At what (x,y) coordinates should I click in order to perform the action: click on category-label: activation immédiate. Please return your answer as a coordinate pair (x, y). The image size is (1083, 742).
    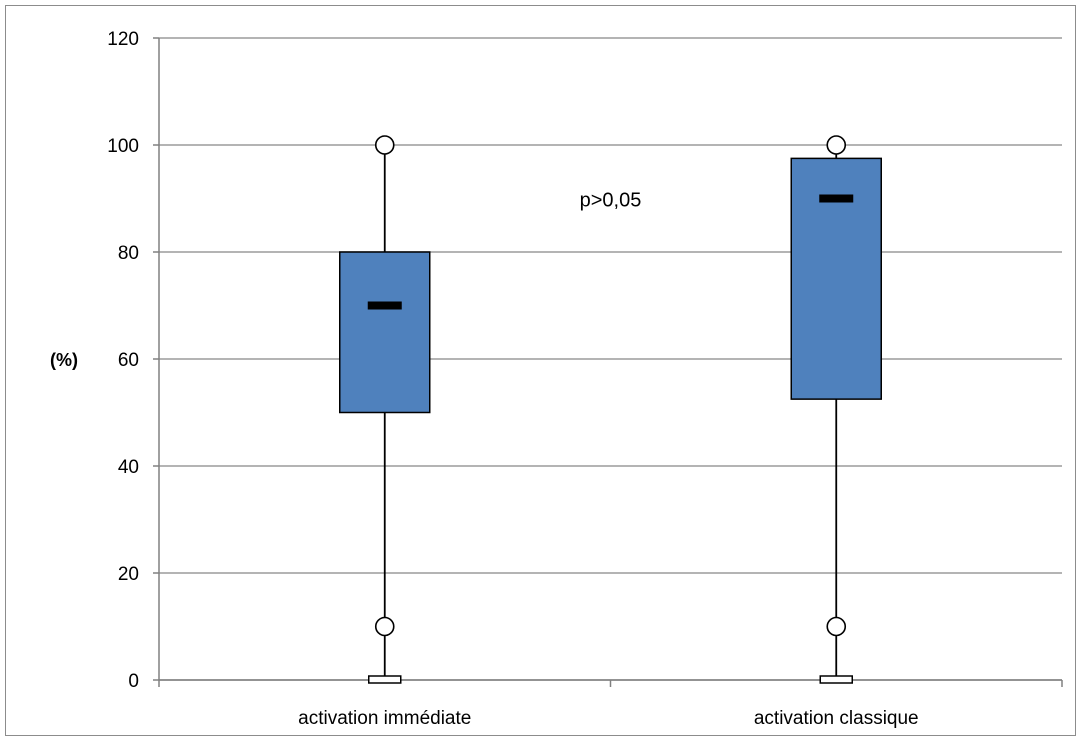
    Looking at the image, I should click on (384, 718).